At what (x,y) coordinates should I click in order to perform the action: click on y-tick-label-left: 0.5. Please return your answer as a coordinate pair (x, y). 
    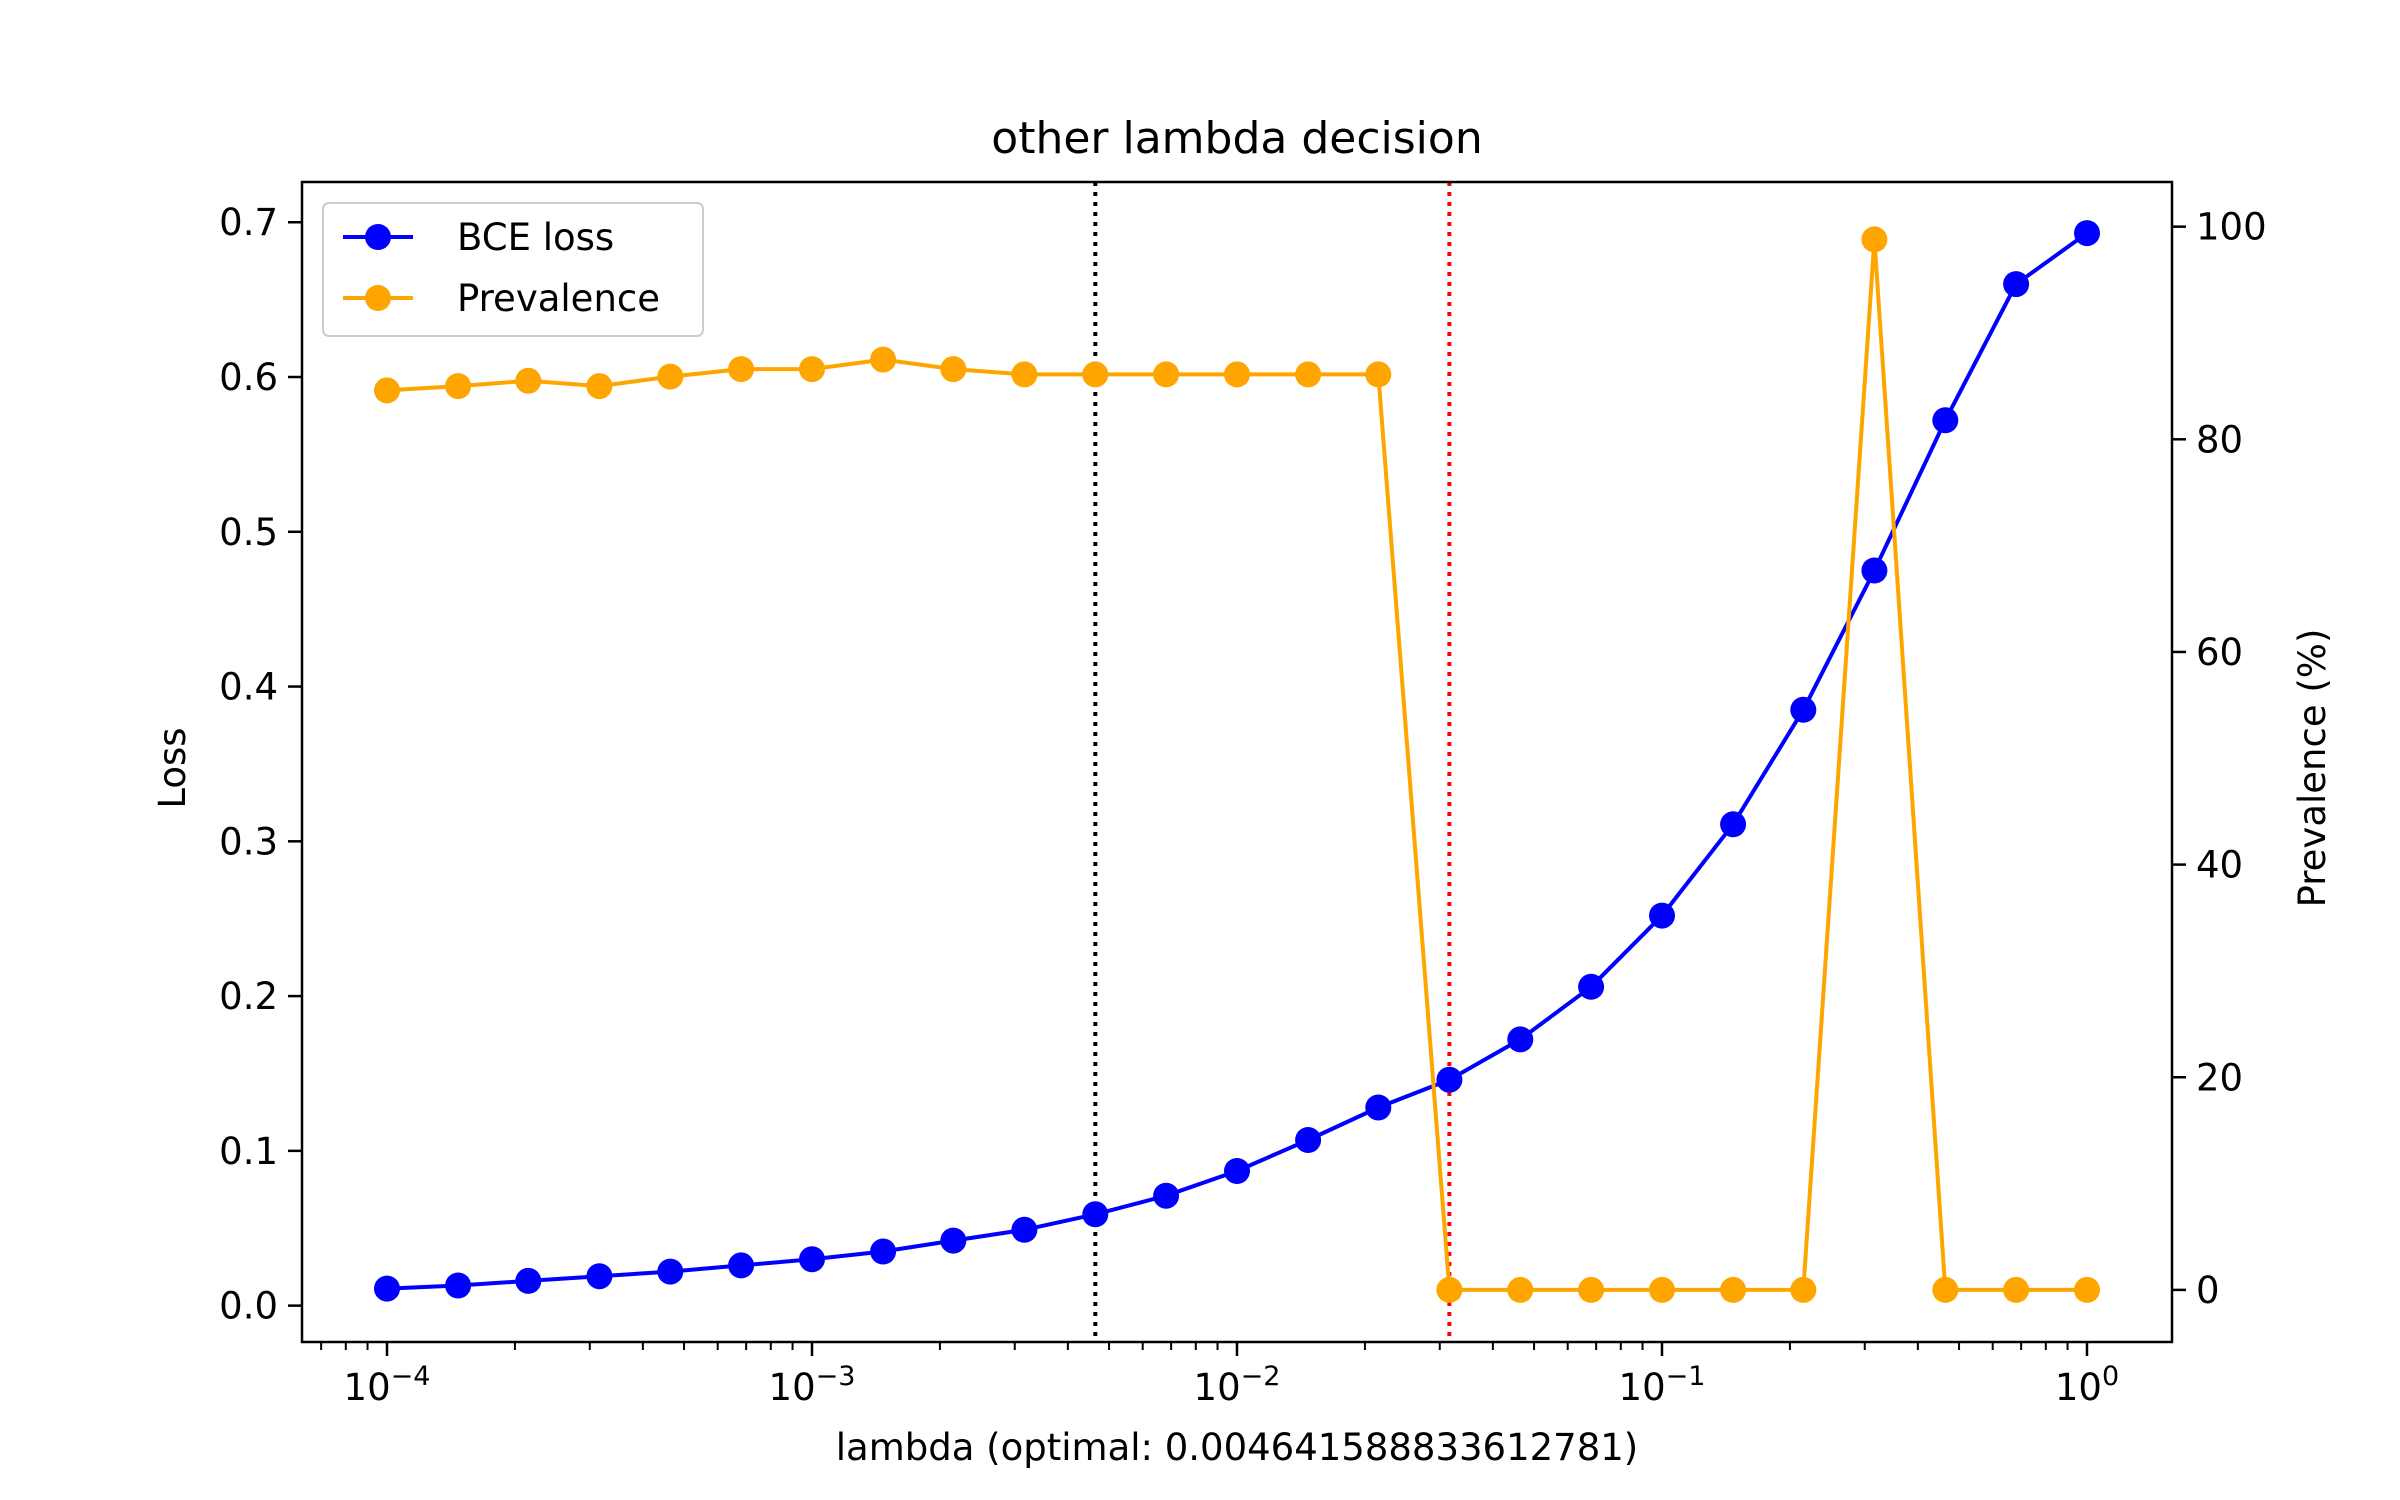
    Looking at the image, I should click on (248, 532).